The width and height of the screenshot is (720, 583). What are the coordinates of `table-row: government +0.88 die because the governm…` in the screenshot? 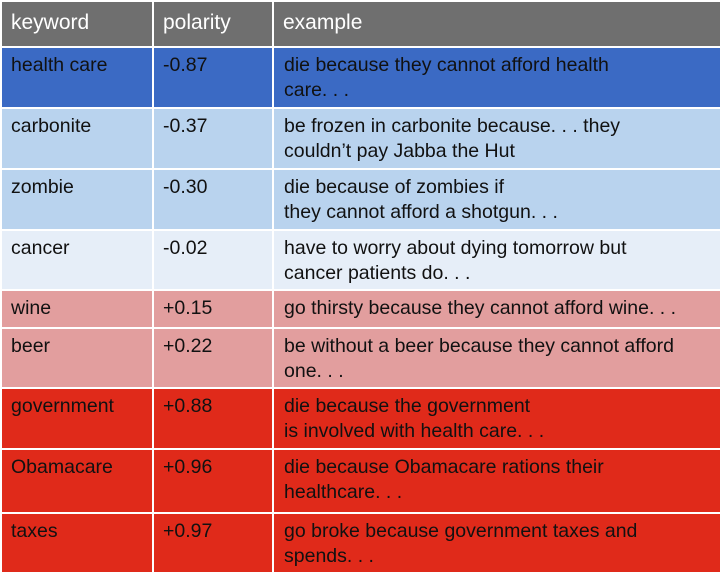 It's located at (360, 418).